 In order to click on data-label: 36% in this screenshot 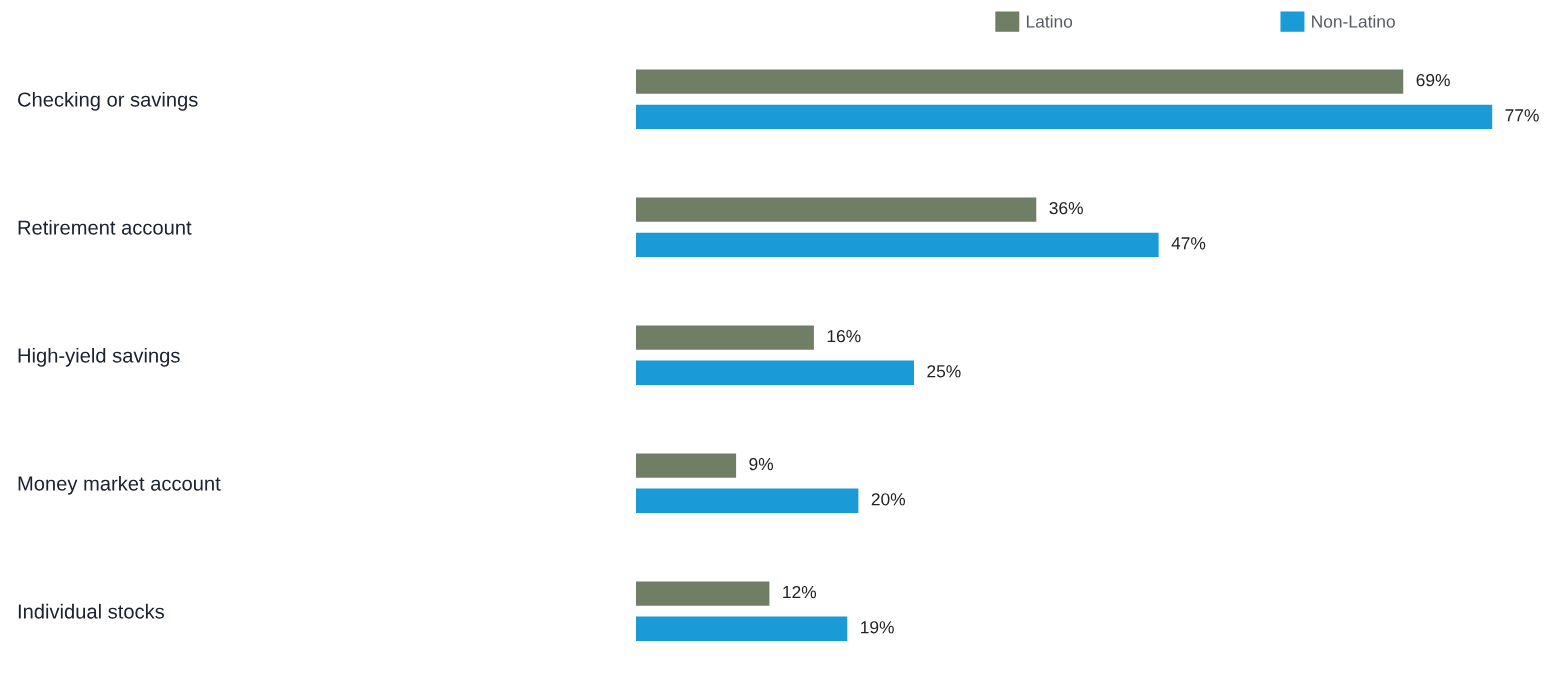, I will do `click(1066, 208)`.